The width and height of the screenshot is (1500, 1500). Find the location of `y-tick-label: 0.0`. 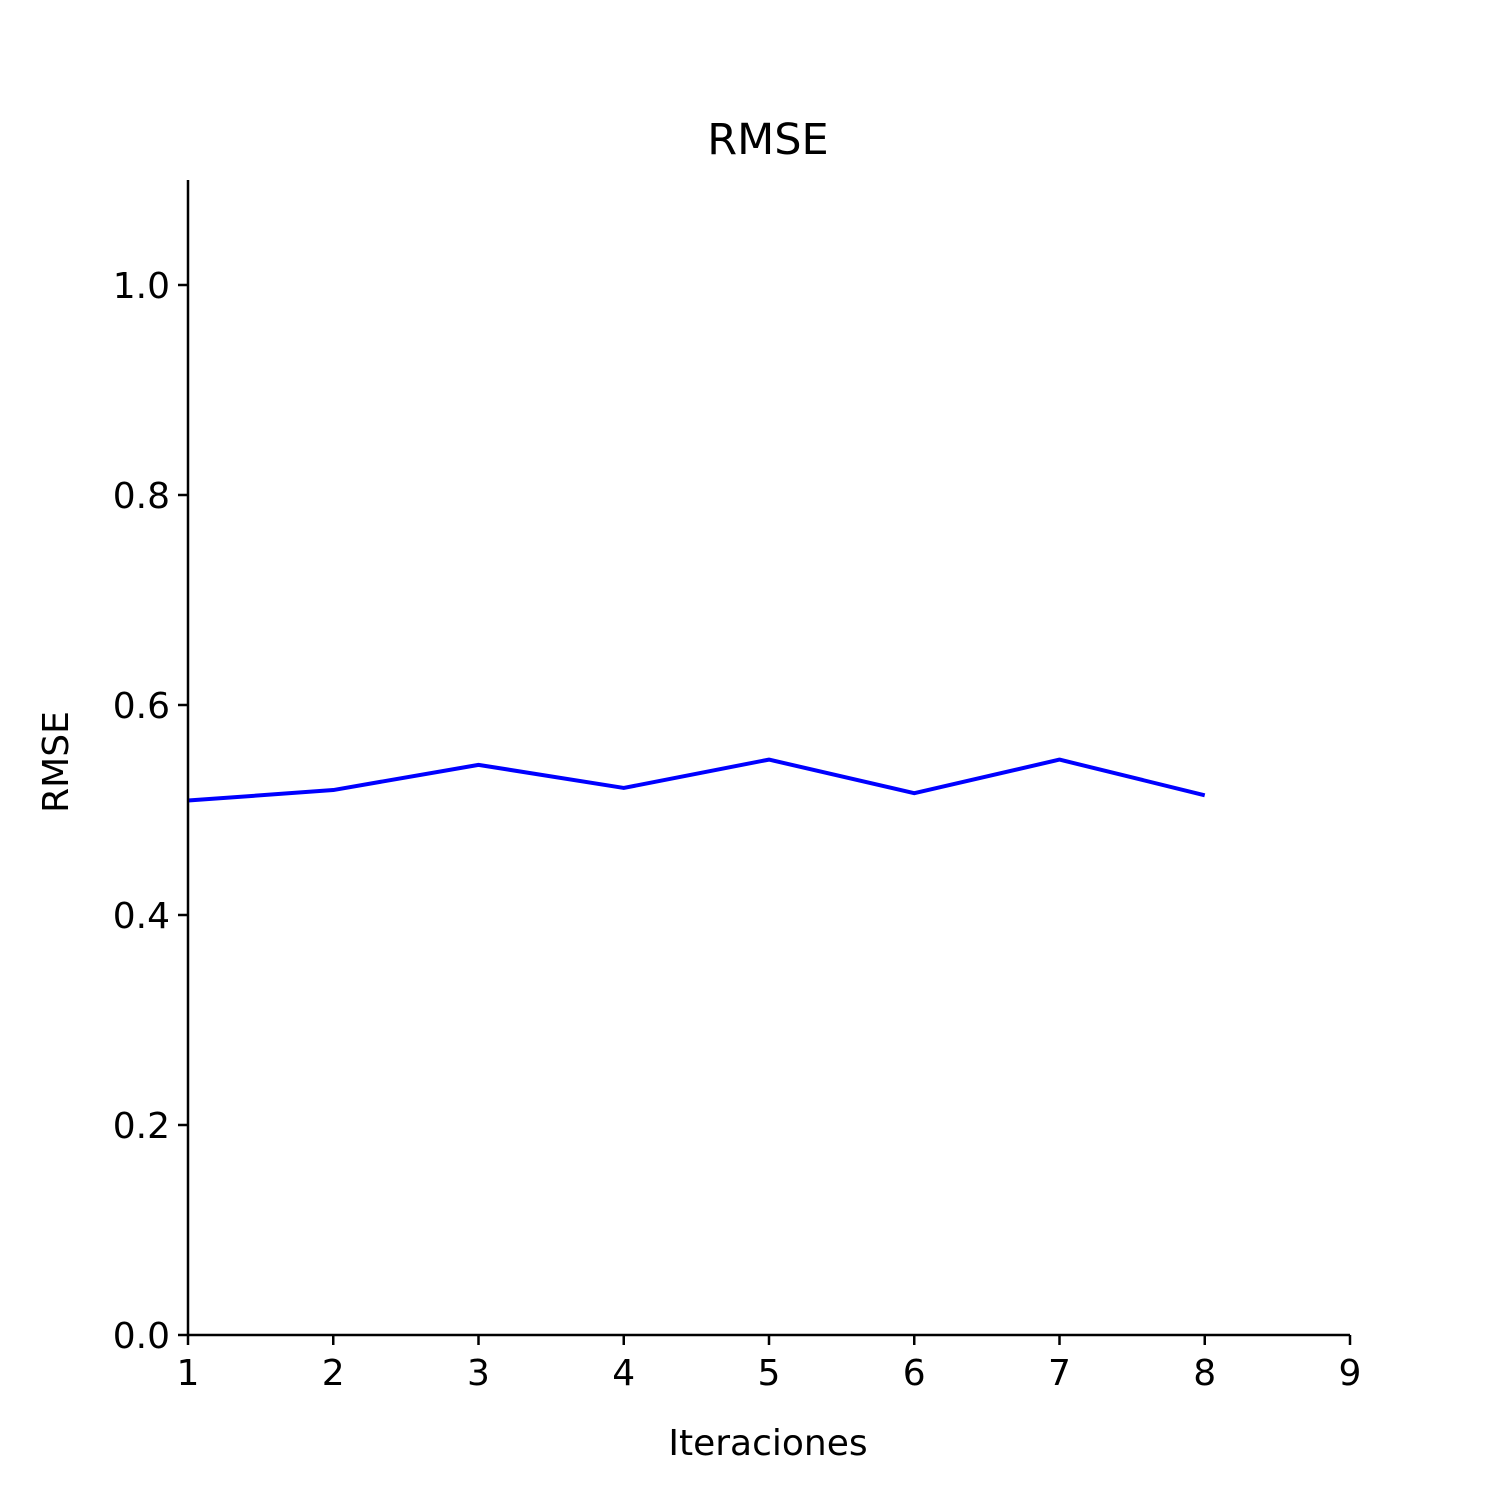

y-tick-label: 0.0 is located at coordinates (141, 1336).